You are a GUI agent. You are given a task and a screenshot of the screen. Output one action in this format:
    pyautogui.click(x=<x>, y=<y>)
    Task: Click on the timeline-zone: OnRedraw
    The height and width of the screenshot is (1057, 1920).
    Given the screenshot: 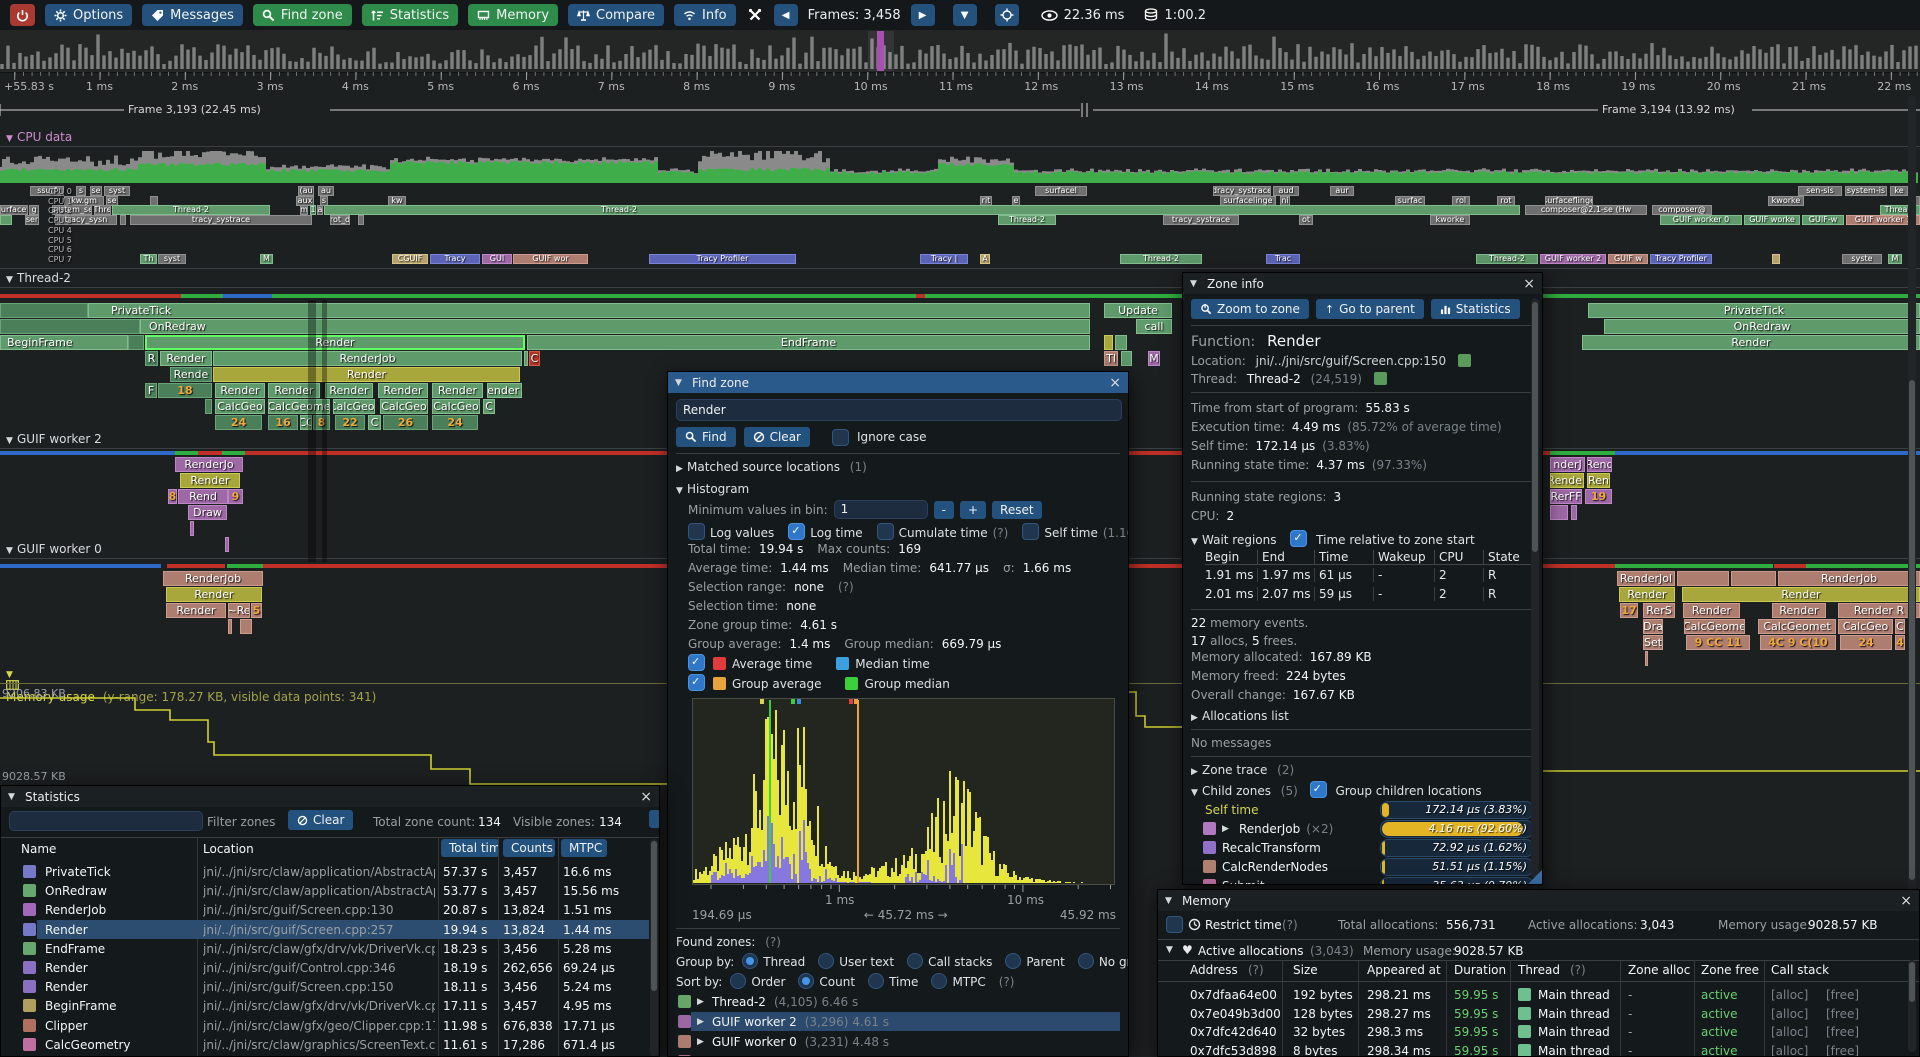 What is the action you would take?
    pyautogui.click(x=1762, y=326)
    